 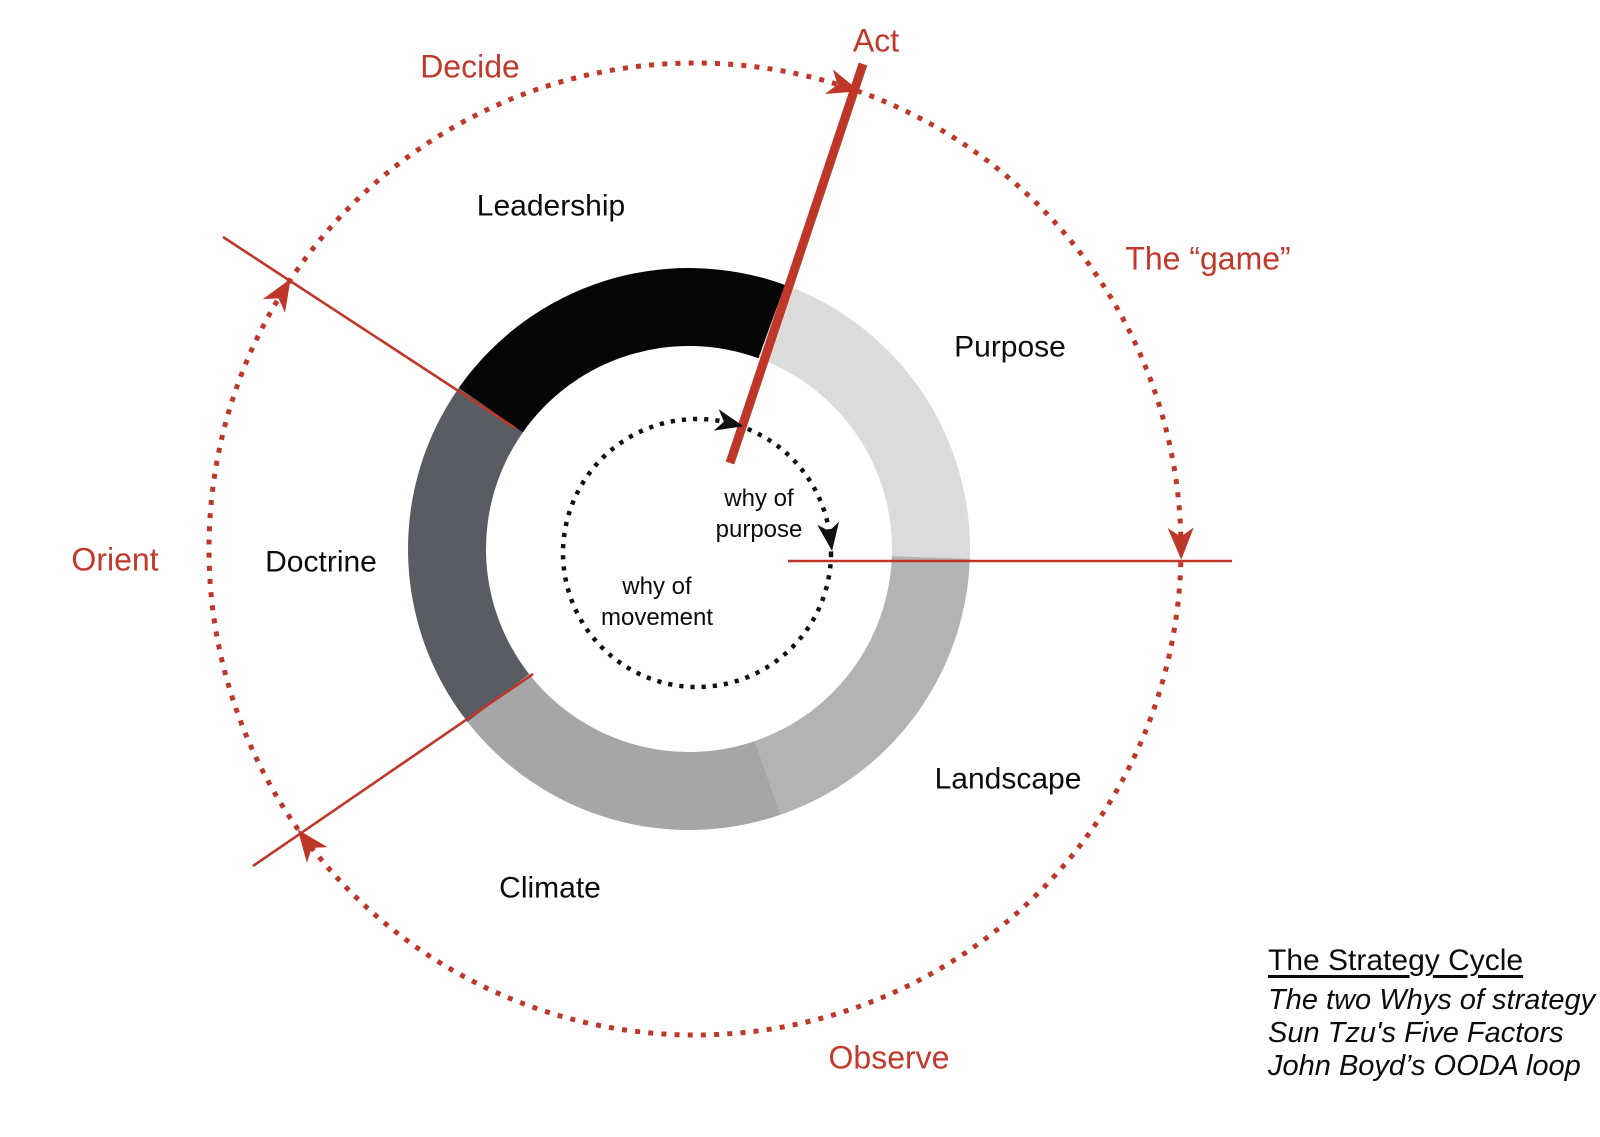 I want to click on ring-segment-purpose, so click(x=864, y=421).